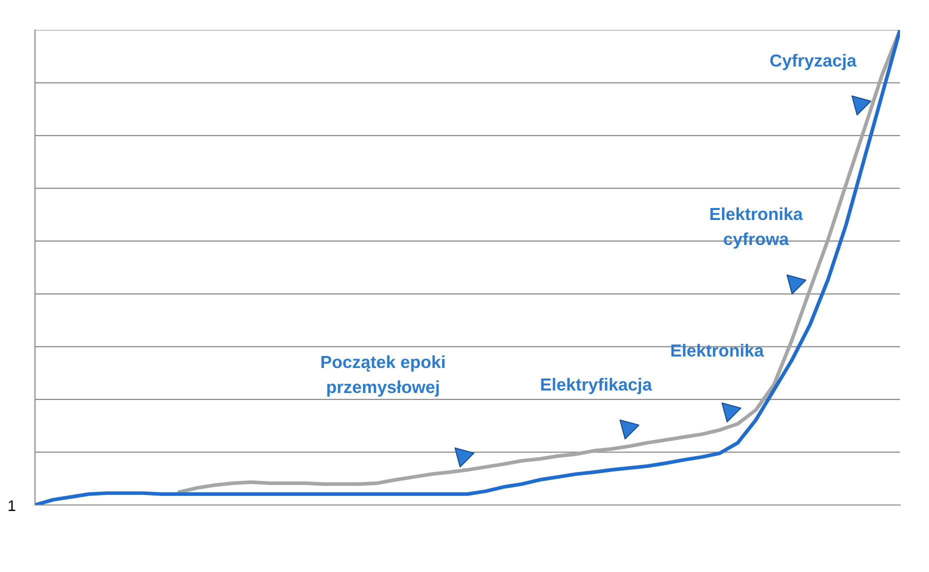 This screenshot has height=572, width=929. I want to click on annotation: Elektronika, so click(717, 350).